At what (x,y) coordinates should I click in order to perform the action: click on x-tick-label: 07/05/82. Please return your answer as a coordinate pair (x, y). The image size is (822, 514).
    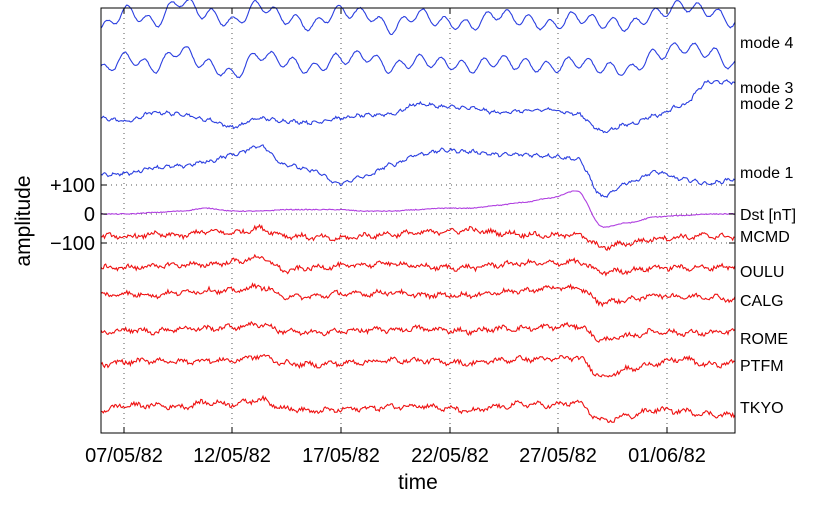
    Looking at the image, I should click on (124, 456).